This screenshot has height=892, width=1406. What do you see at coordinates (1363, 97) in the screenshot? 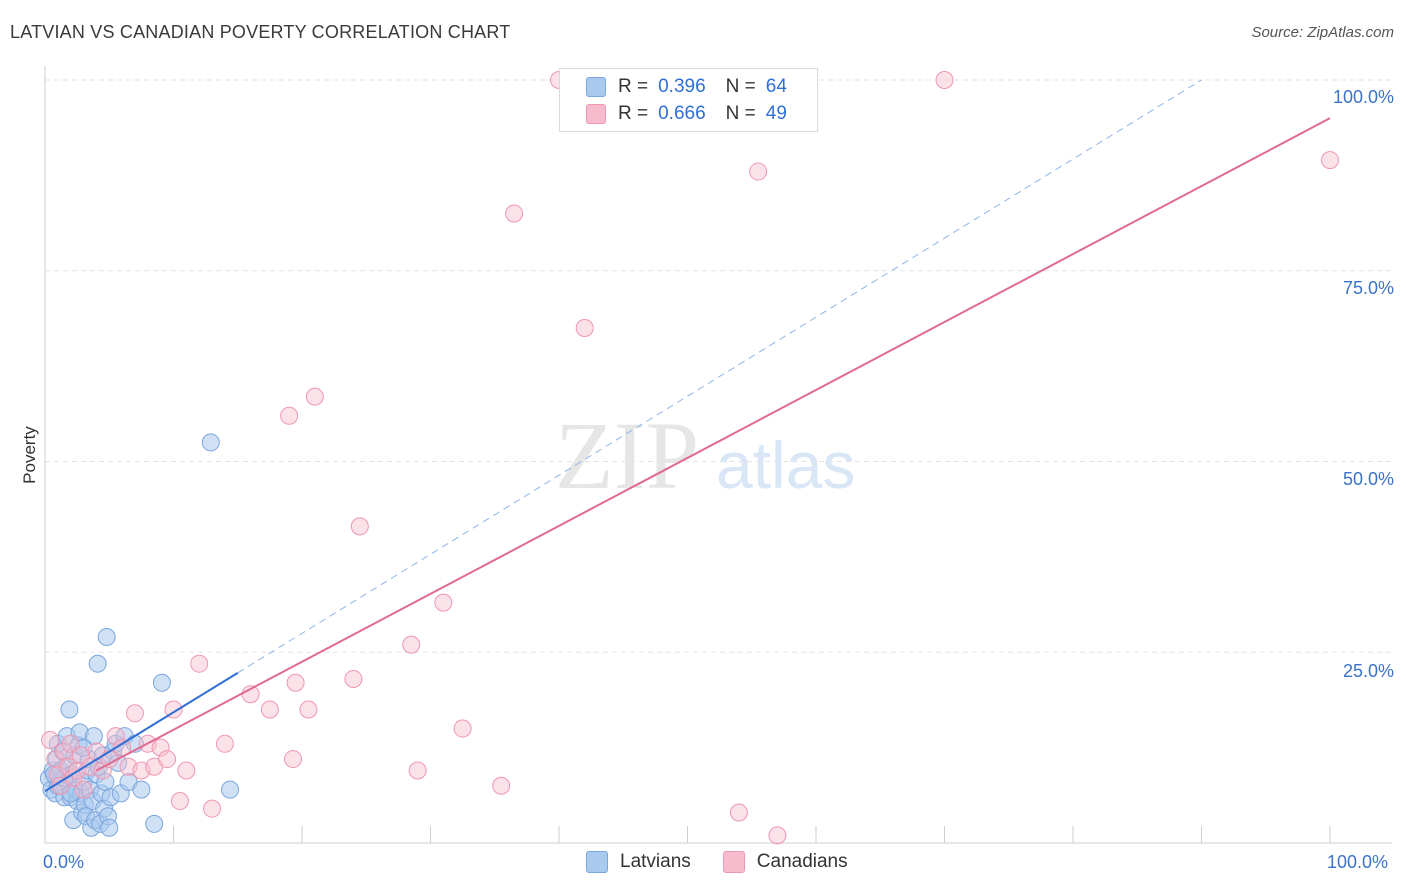
I see `y-tick-100: 100.0%` at bounding box center [1363, 97].